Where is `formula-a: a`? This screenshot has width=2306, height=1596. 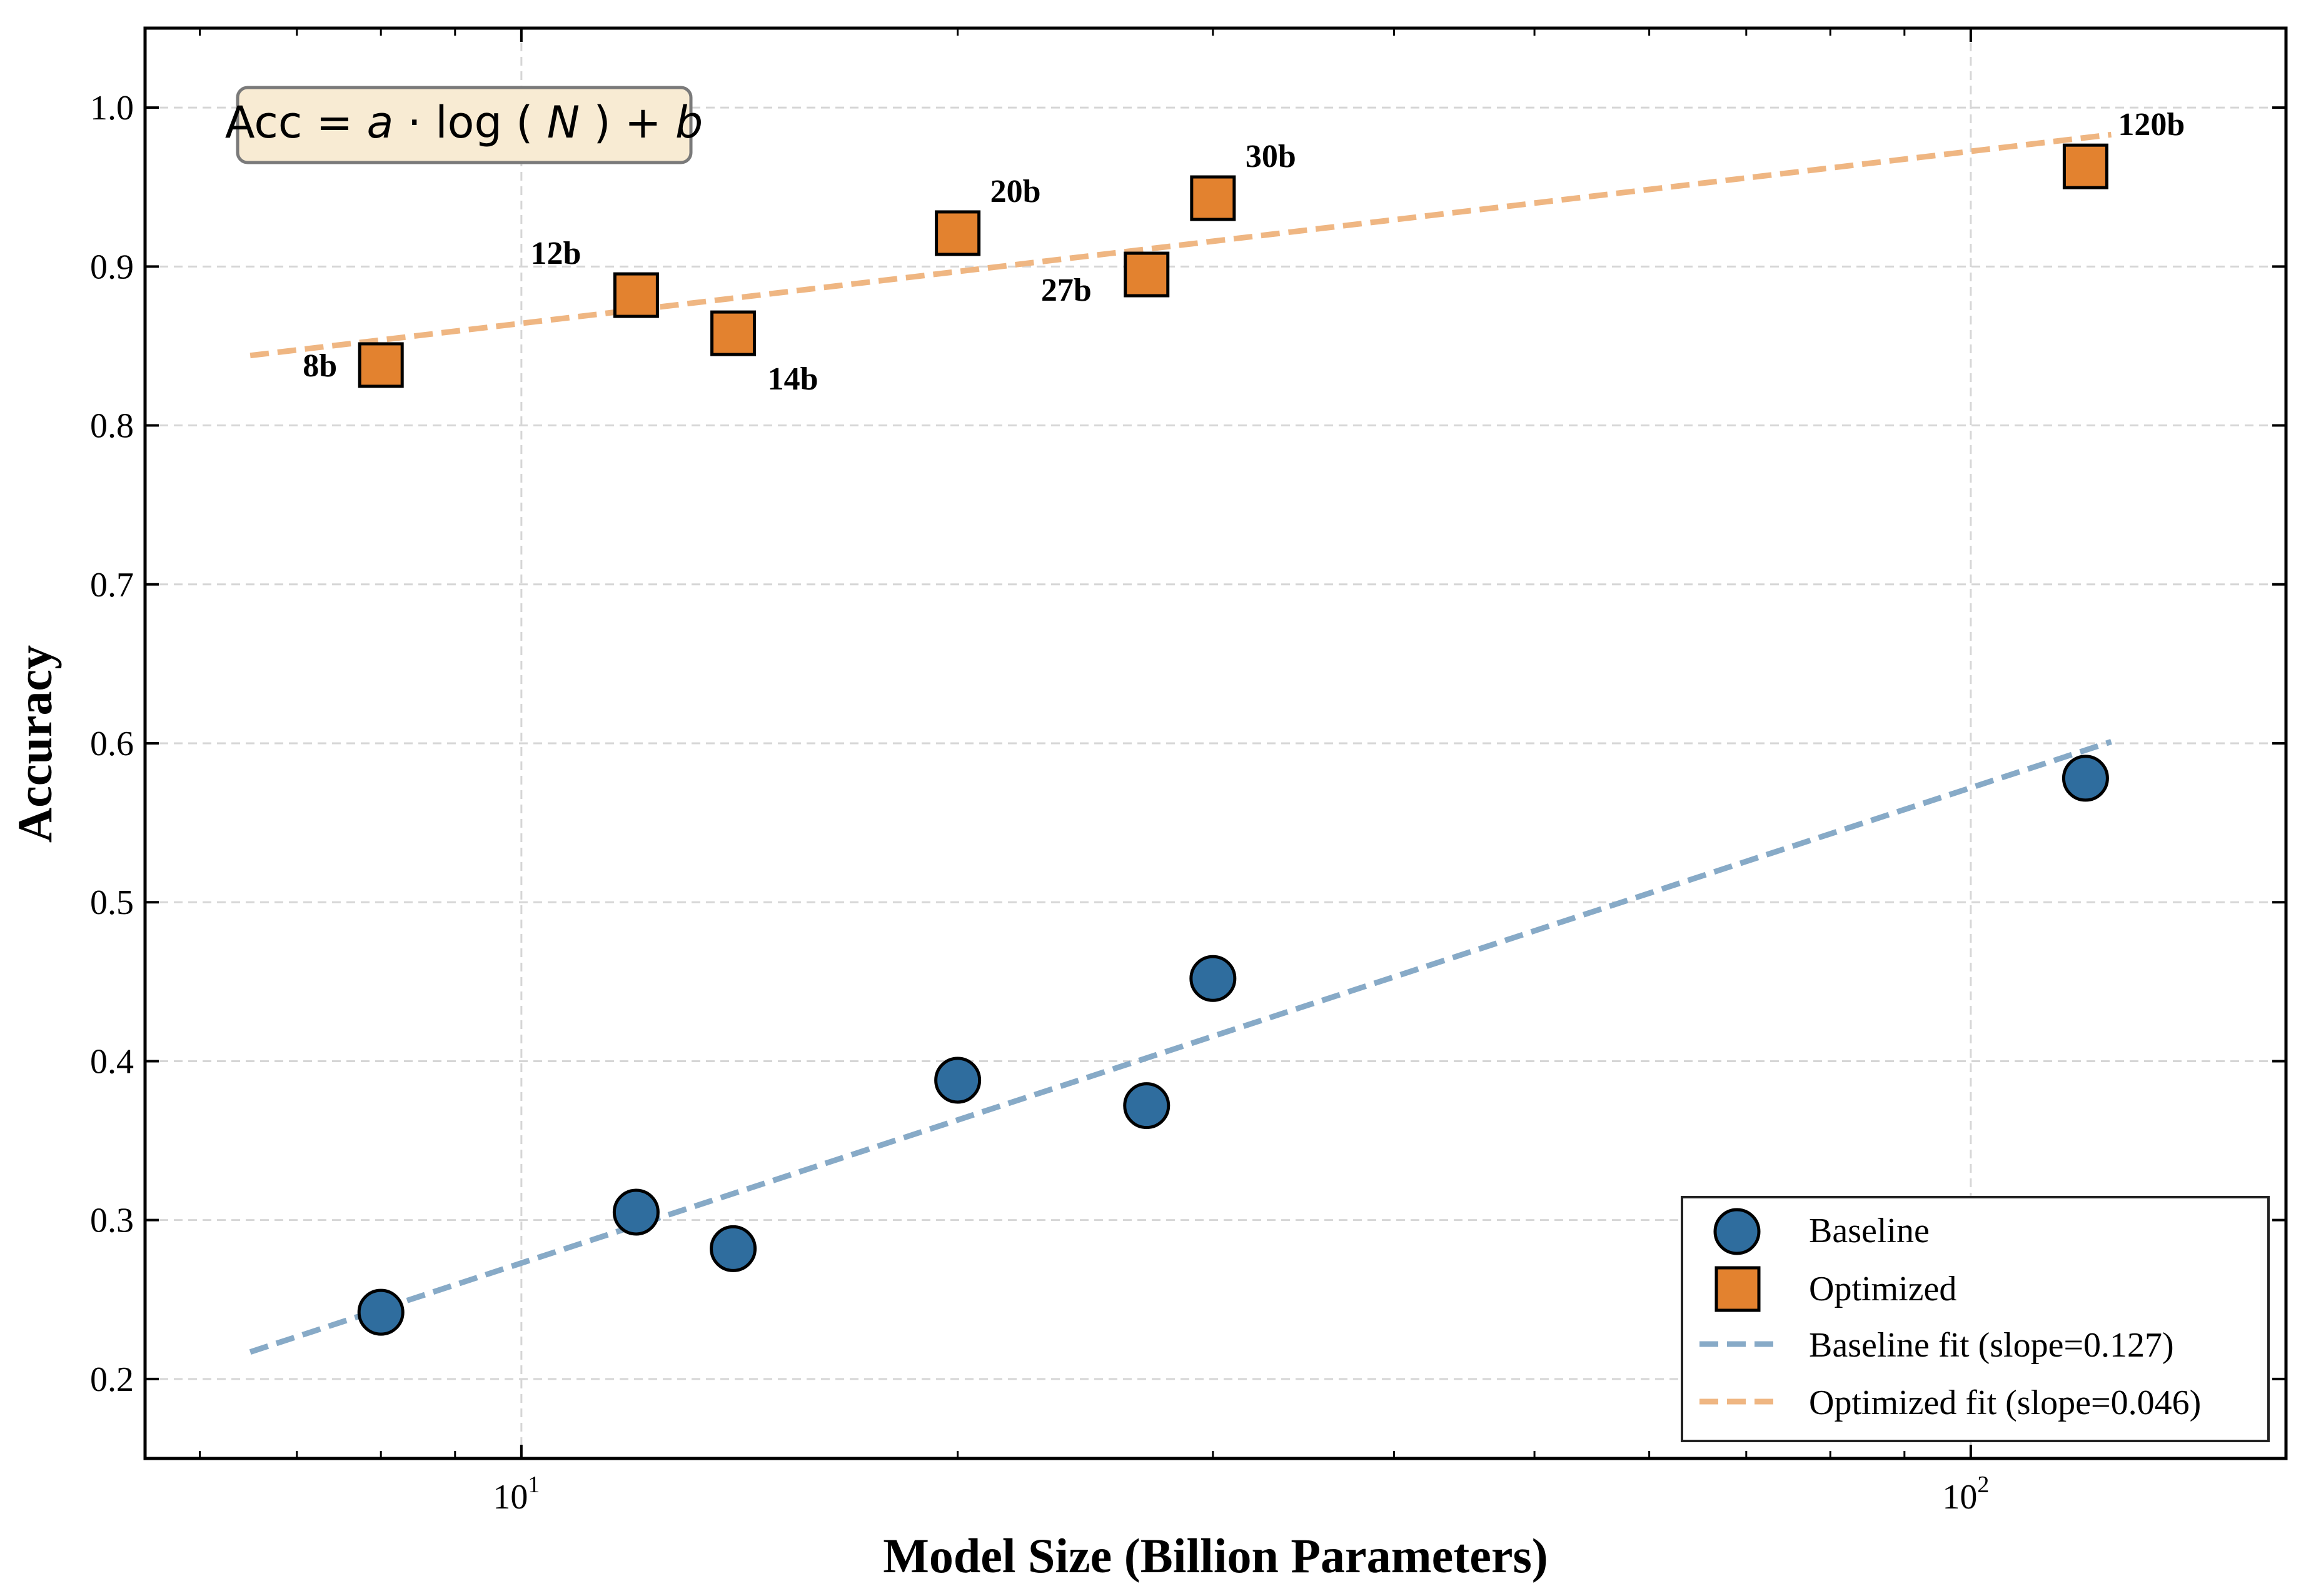
formula-a: a is located at coordinates (380, 122).